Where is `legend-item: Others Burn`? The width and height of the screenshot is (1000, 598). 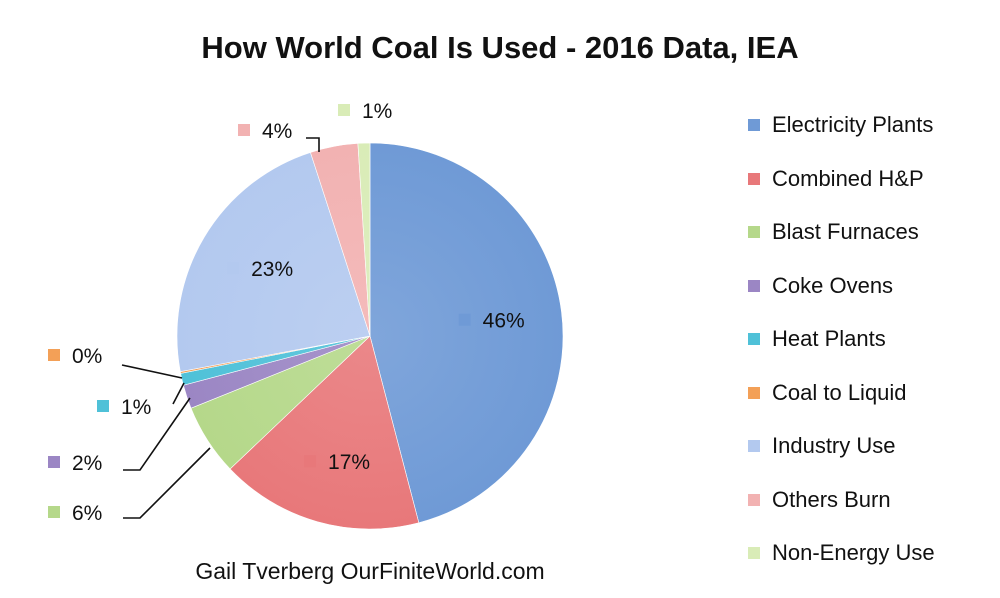
legend-item: Others Burn is located at coordinates (819, 500).